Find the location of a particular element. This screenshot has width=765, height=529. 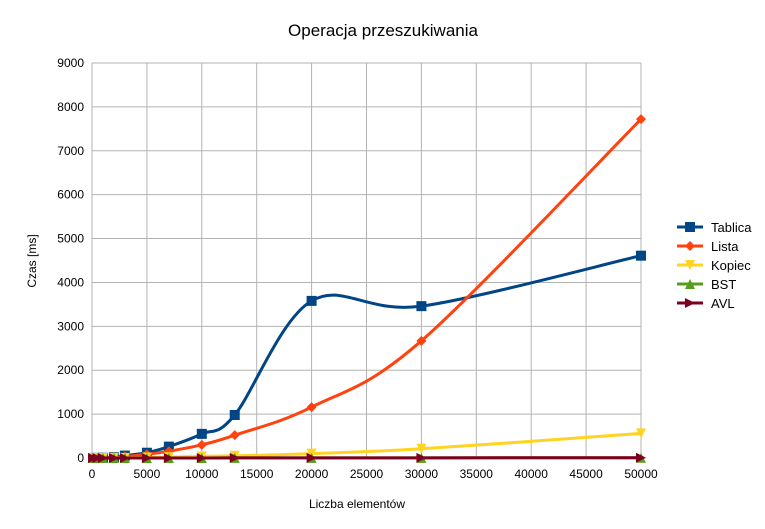

legend-item-tablica: Tablica is located at coordinates (714, 227).